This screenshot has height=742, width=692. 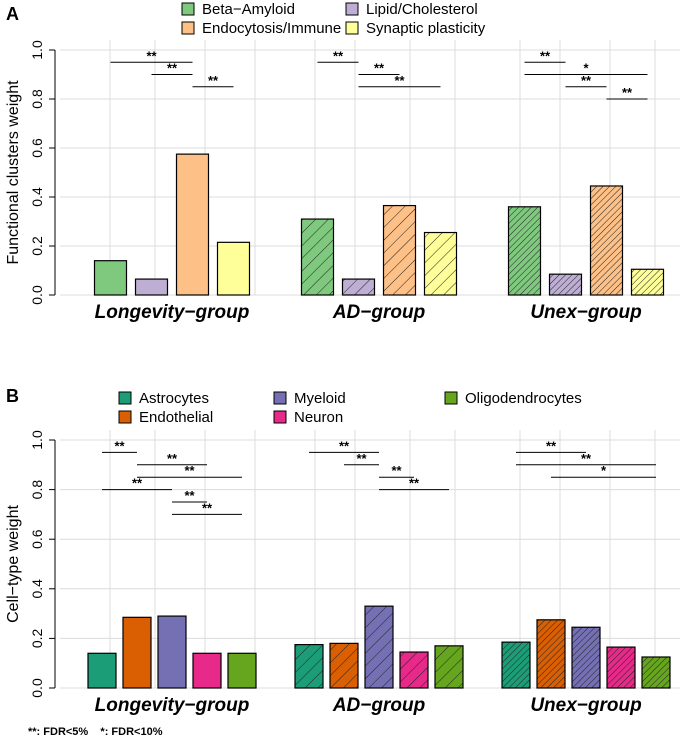 What do you see at coordinates (379, 476) in the screenshot?
I see `significance-brackets: *************************` at bounding box center [379, 476].